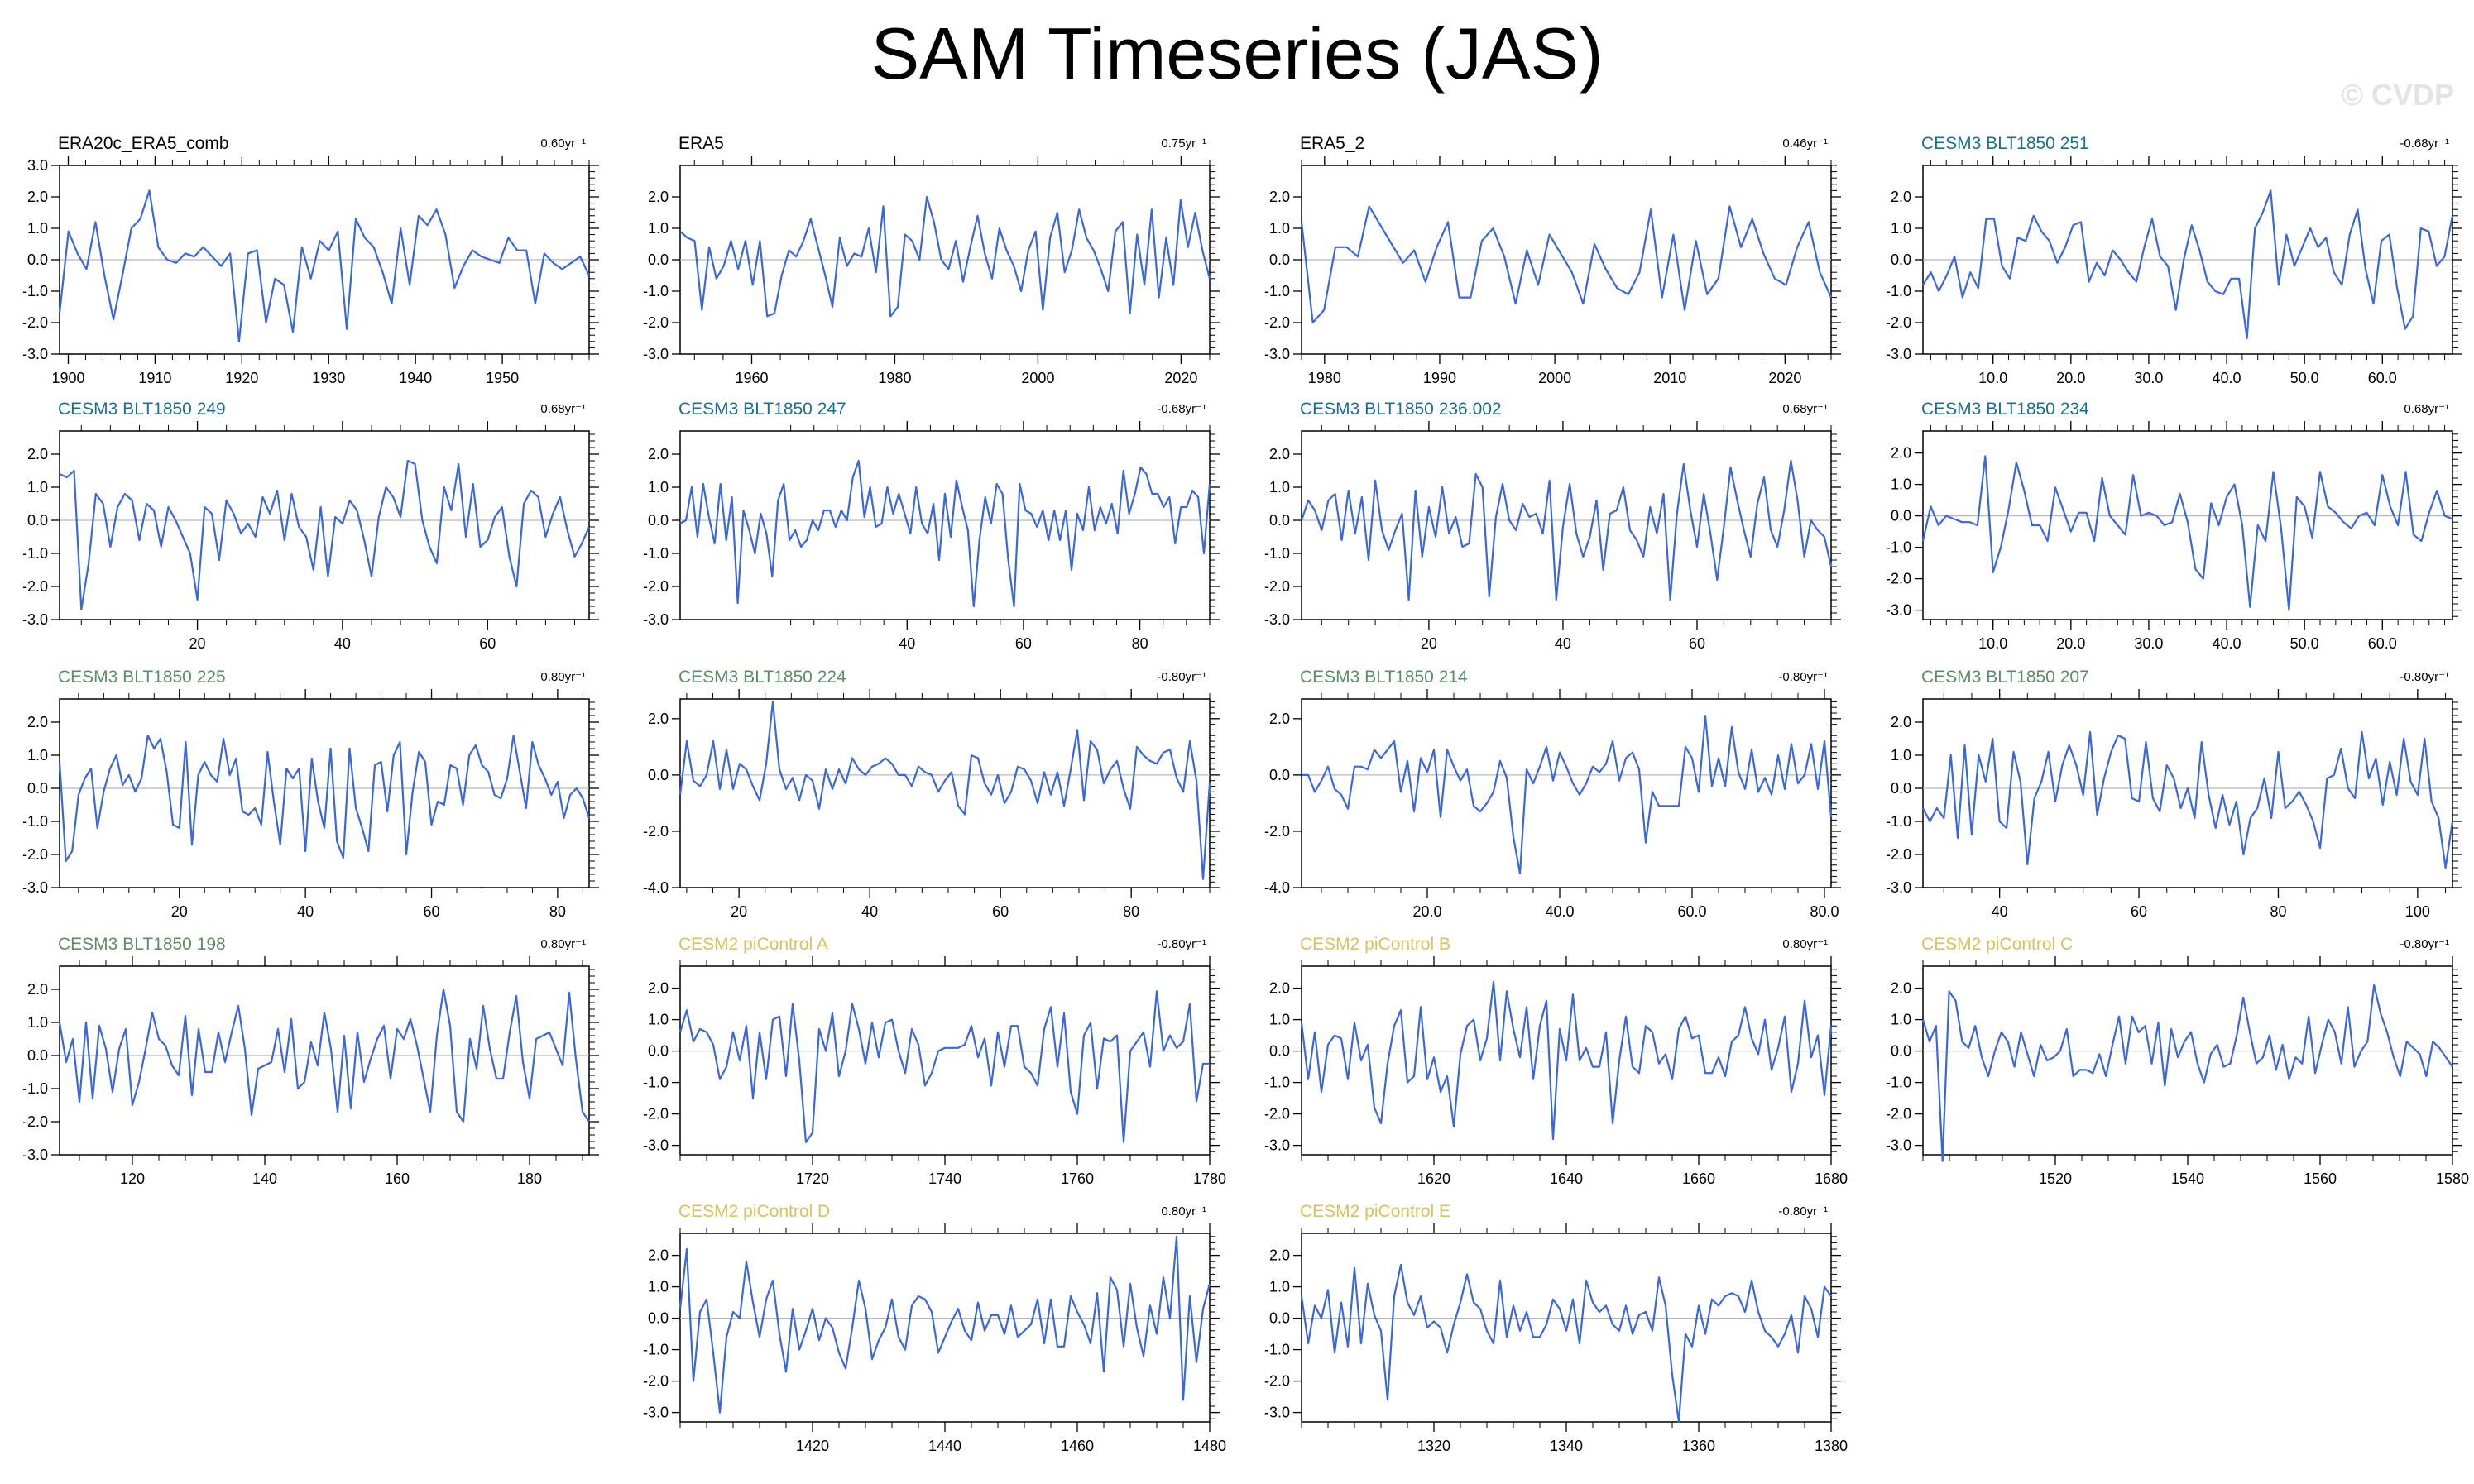 This screenshot has width=2474, height=1484. I want to click on x-tick-label: 50.0, so click(2304, 378).